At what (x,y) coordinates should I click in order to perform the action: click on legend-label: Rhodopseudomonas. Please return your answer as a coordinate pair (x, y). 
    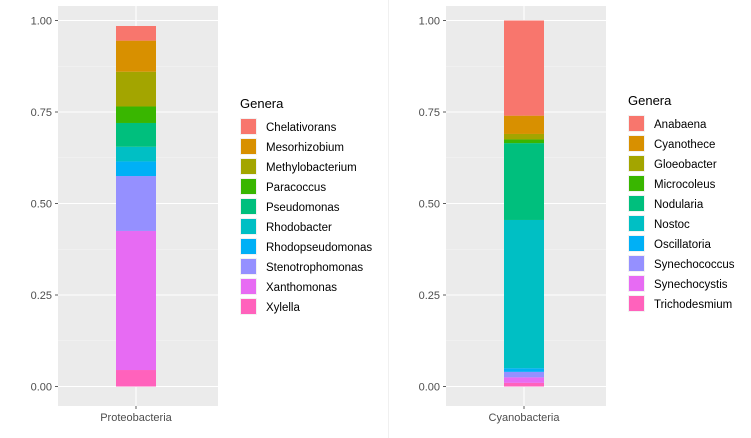
    Looking at the image, I should click on (319, 248).